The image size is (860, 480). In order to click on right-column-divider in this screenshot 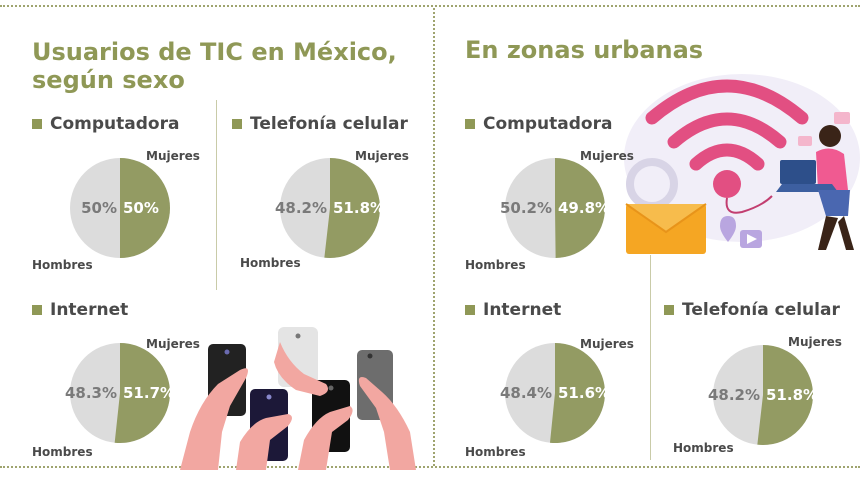, I will do `click(650, 357)`.